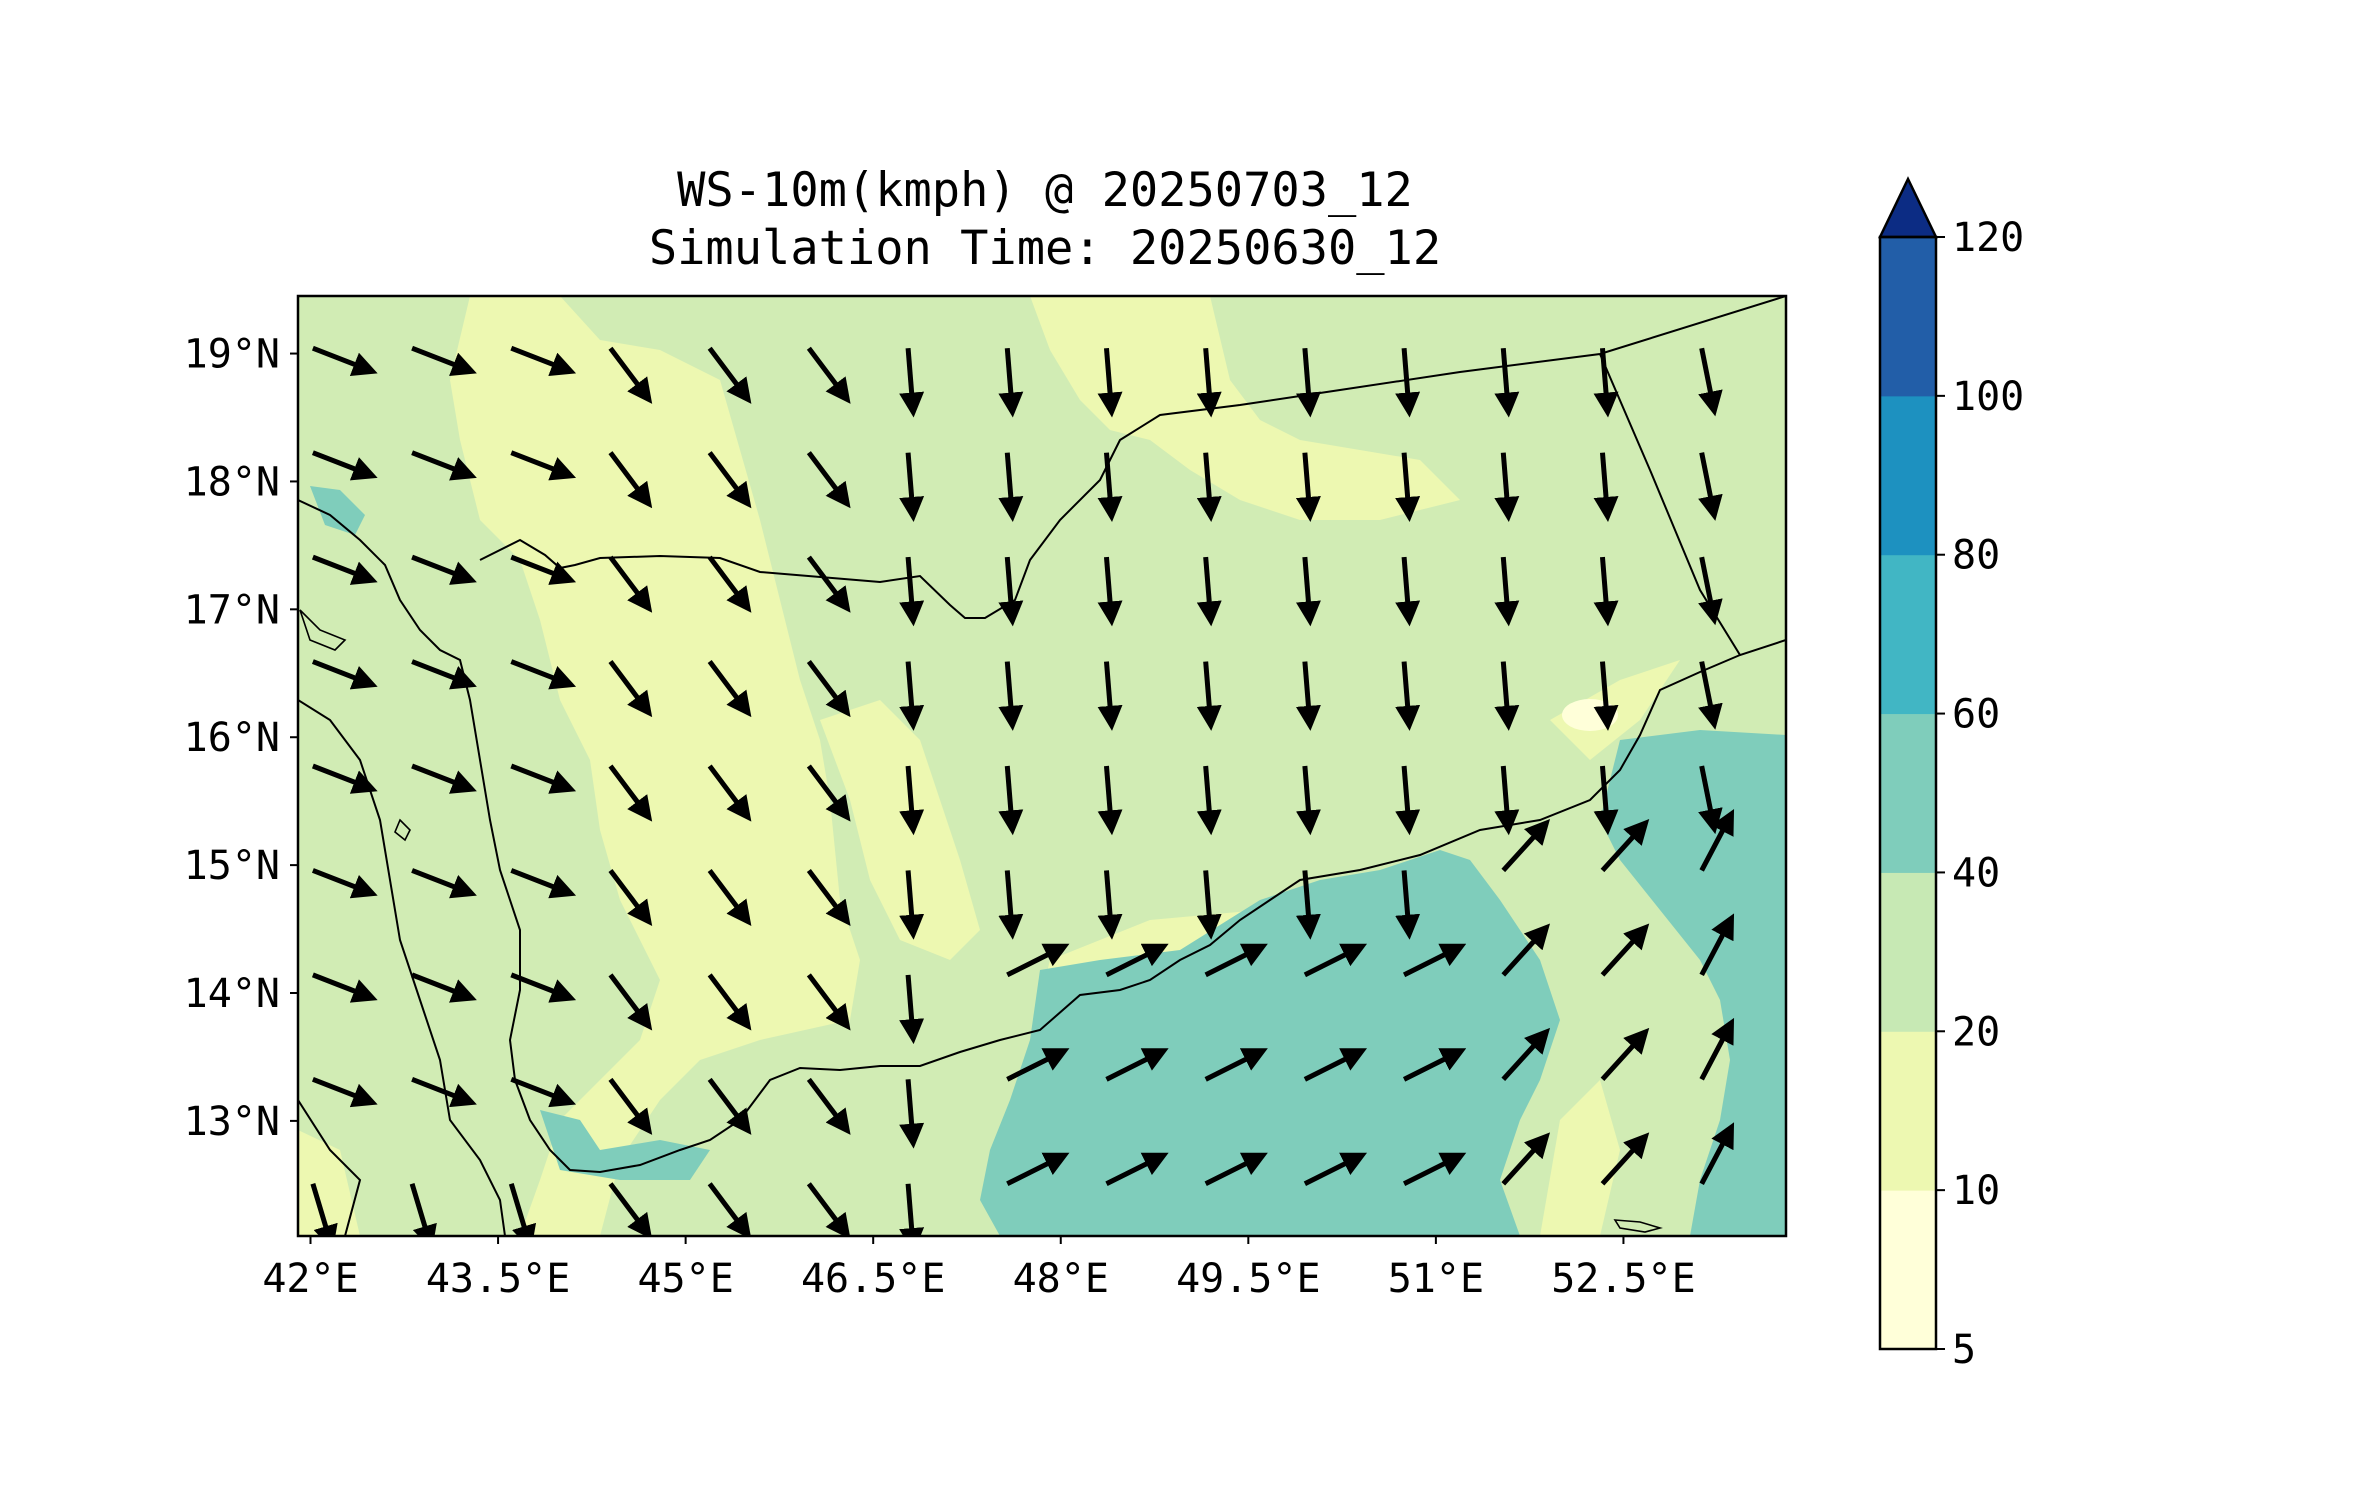 This screenshot has height=1500, width=2371. Describe the element at coordinates (1580, 1158) in the screenshot. I see `light-wind-zone-south` at that location.